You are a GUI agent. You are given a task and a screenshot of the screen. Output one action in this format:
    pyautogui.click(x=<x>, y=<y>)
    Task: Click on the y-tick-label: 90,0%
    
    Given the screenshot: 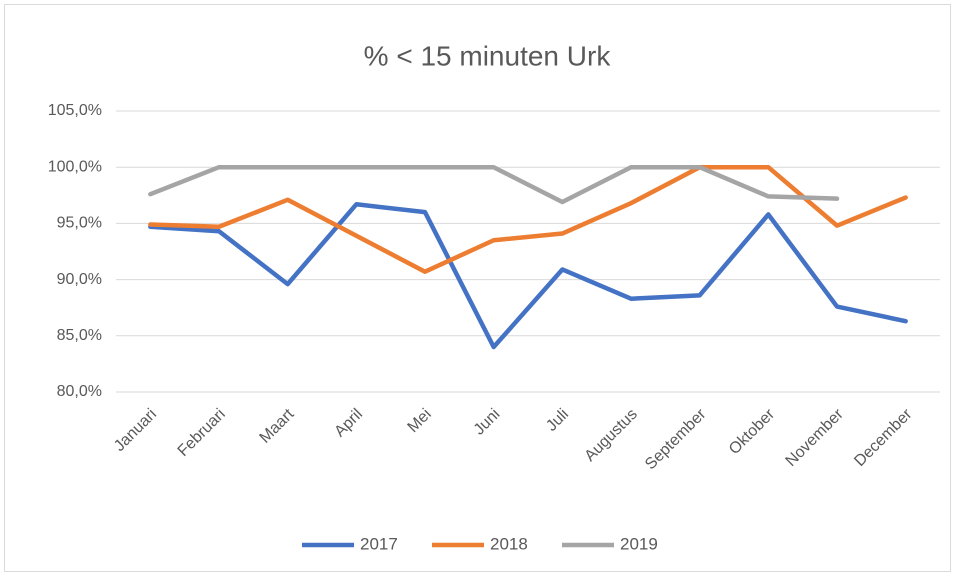 What is the action you would take?
    pyautogui.click(x=79, y=279)
    